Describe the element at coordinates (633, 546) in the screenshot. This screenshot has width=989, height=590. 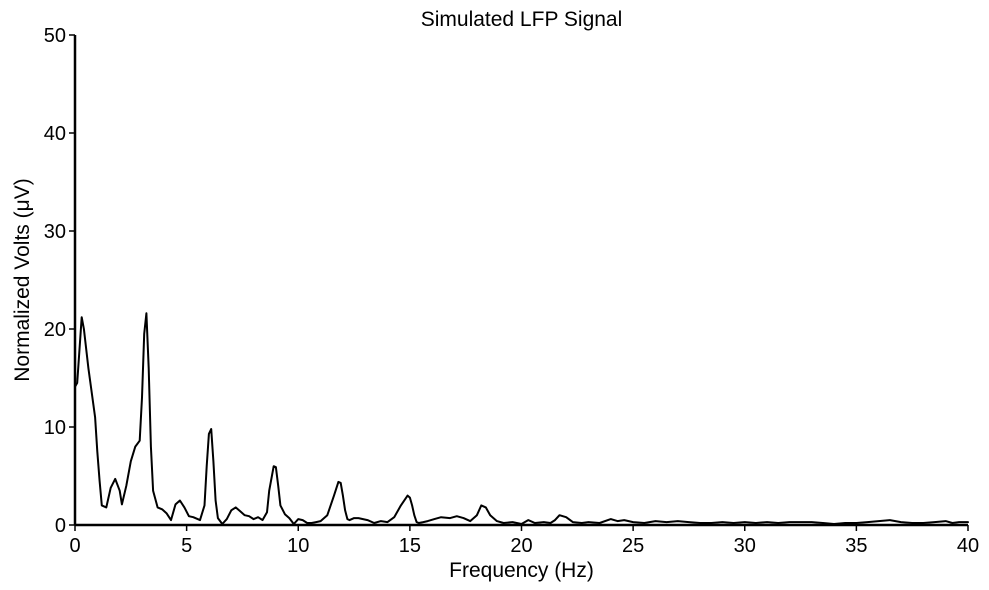
I see `x-tick-label: 25` at that location.